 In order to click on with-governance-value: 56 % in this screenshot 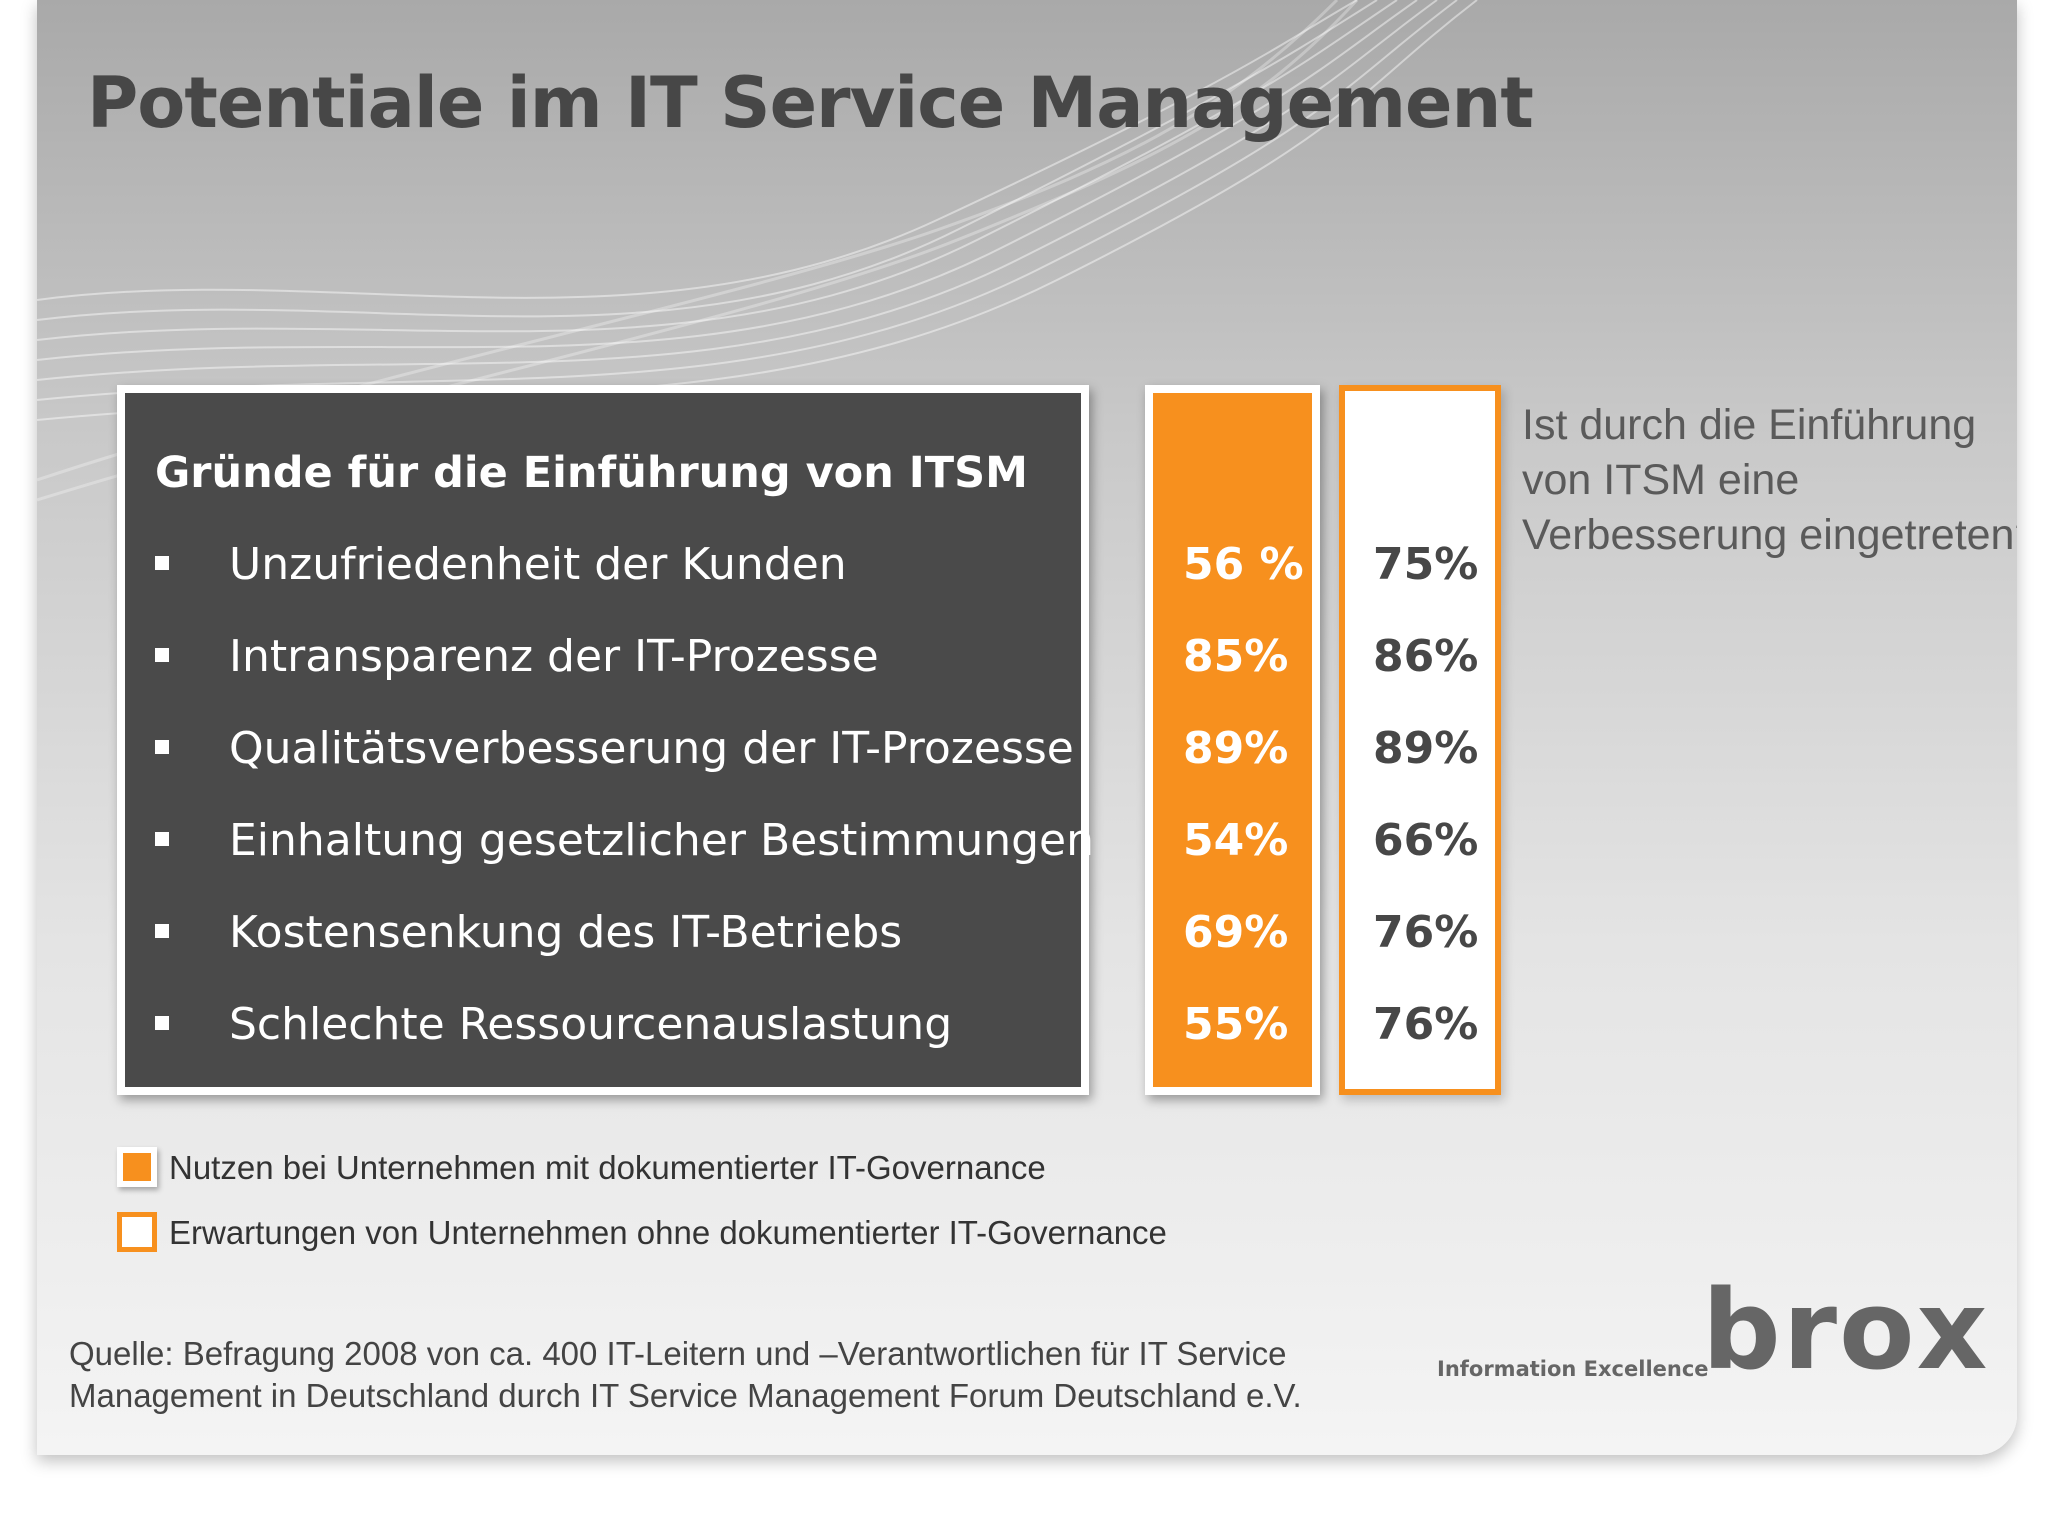, I will do `click(1243, 564)`.